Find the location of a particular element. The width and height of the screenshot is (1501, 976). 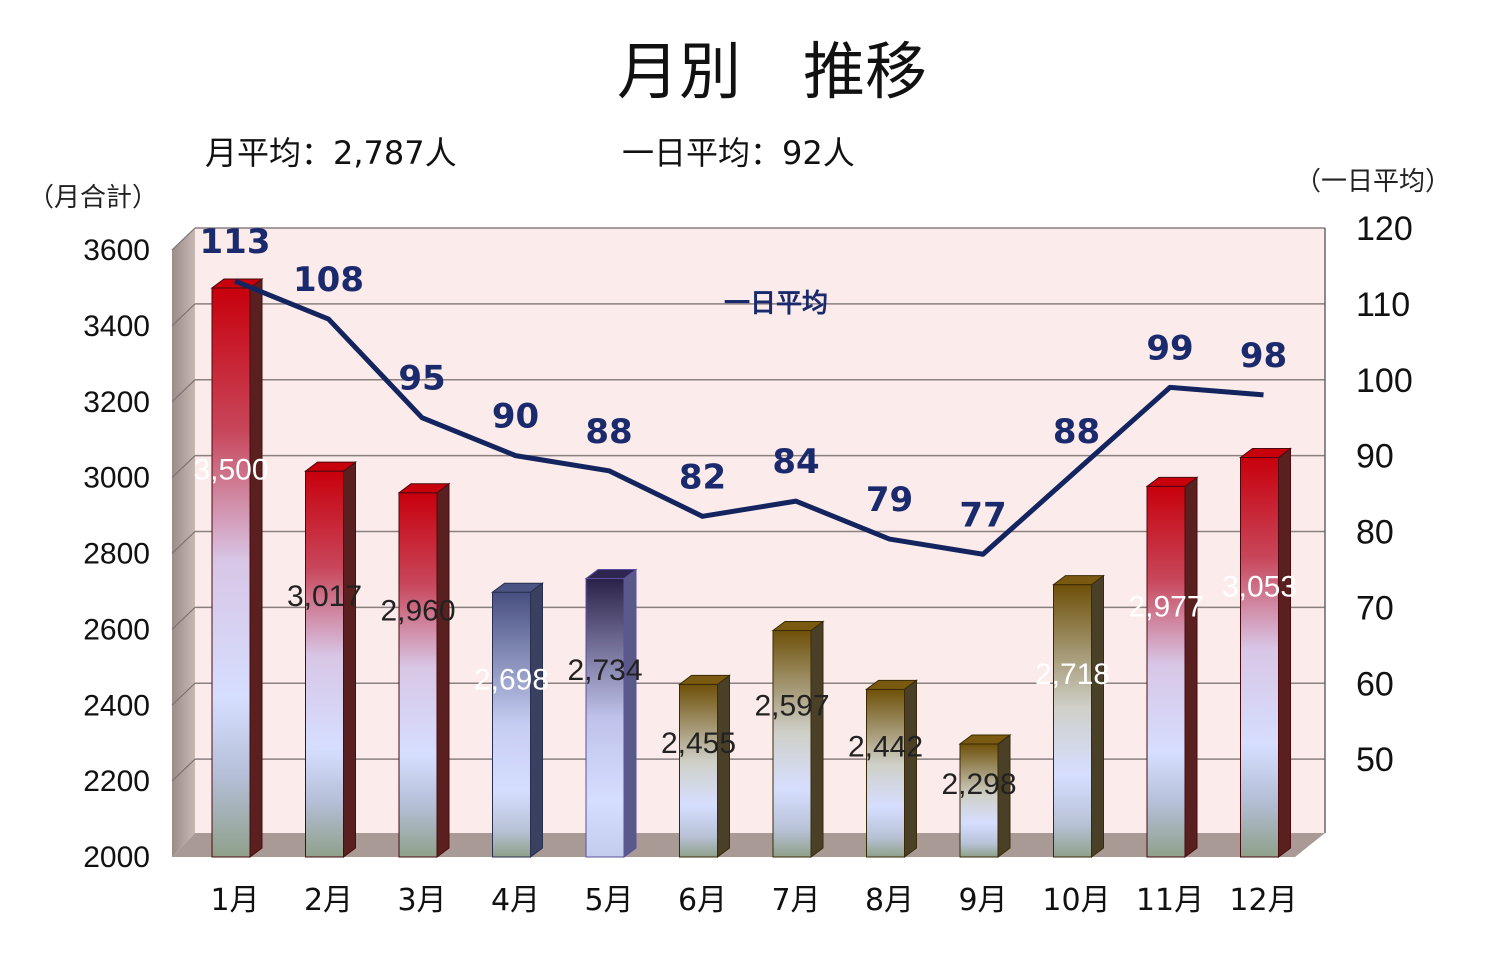

left-tick-label: 2200 is located at coordinates (116, 781).